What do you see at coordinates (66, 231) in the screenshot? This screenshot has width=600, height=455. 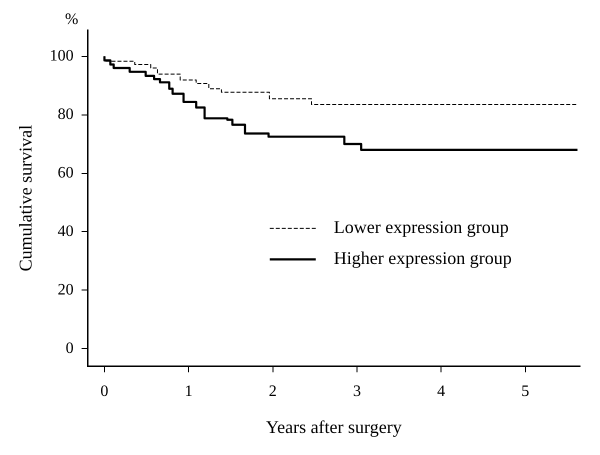 I see `y-tick-label: 40` at bounding box center [66, 231].